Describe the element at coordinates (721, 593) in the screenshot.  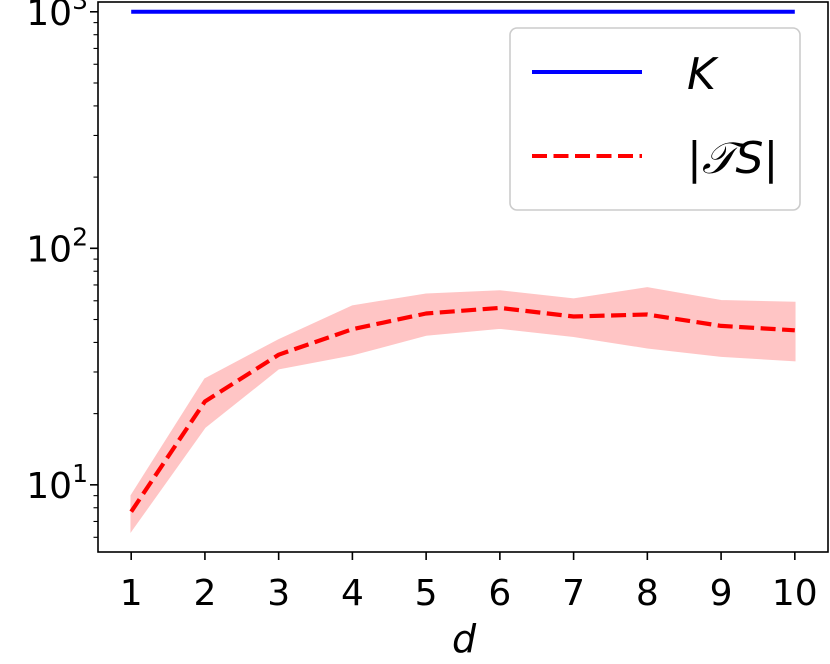
I see `x-tick-label: 9` at that location.